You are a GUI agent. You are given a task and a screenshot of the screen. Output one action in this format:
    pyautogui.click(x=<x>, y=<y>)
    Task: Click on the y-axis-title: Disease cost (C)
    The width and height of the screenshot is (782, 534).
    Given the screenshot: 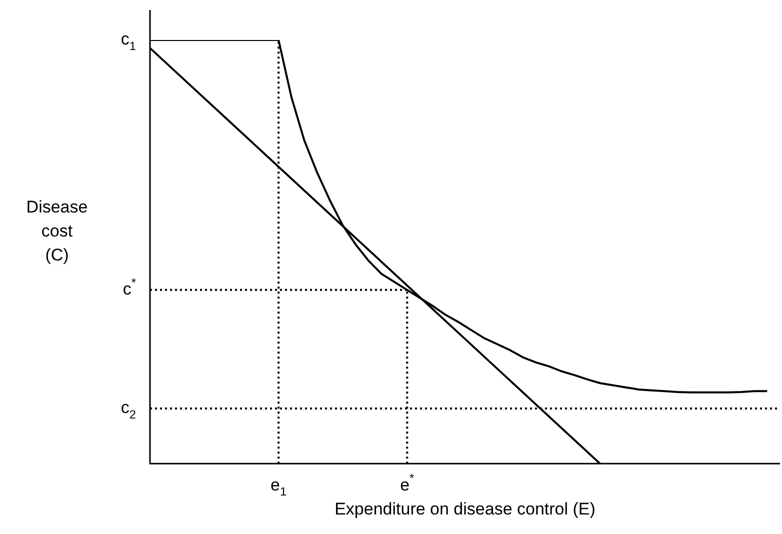 What is the action you would take?
    pyautogui.click(x=57, y=230)
    